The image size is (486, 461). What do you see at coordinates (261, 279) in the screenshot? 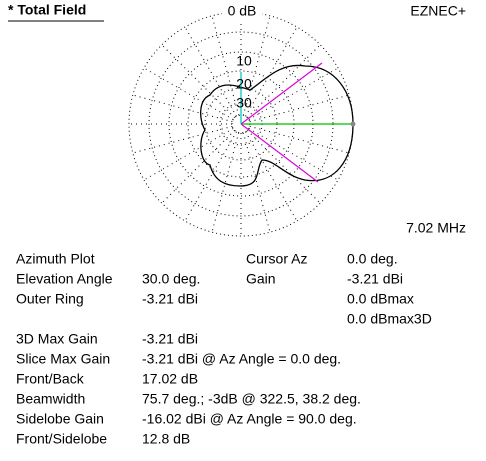
I see `info-label: Gain` at bounding box center [261, 279].